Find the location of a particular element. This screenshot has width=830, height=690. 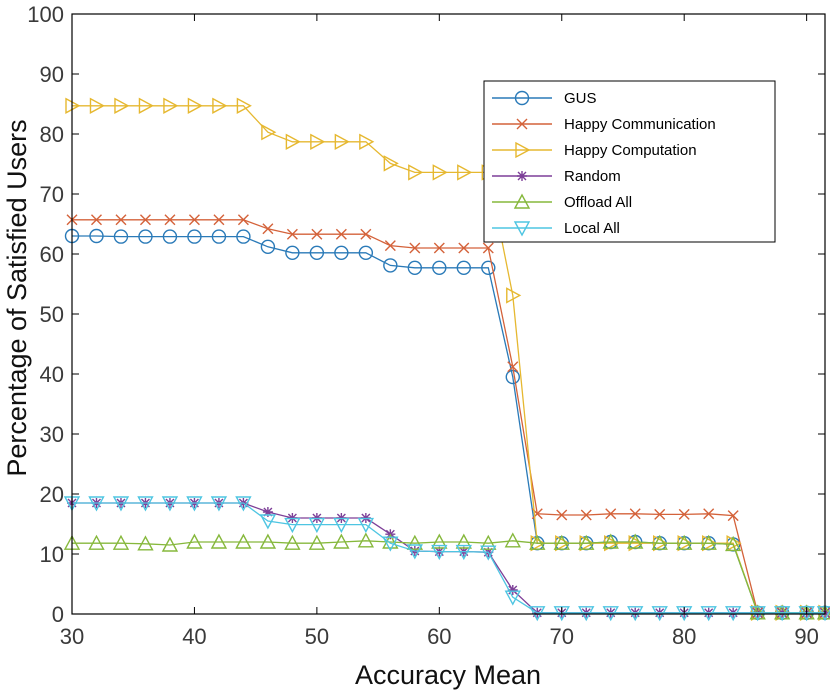

y-axis-label: Percentage of Satisfied Users is located at coordinates (17, 297).